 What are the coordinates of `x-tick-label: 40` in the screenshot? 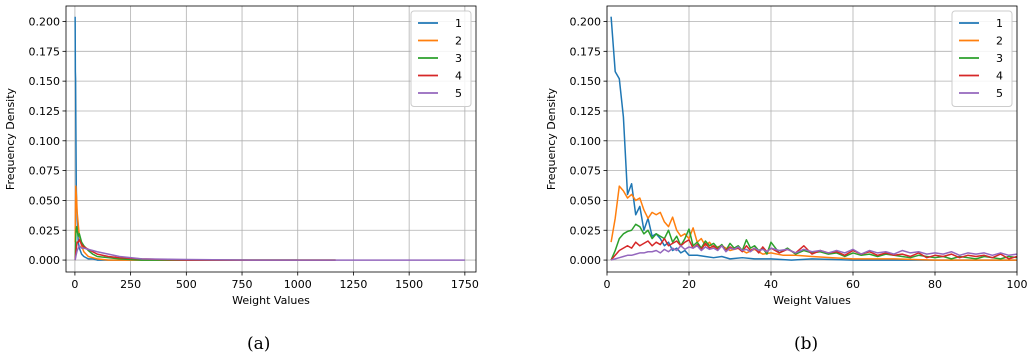 It's located at (771, 284).